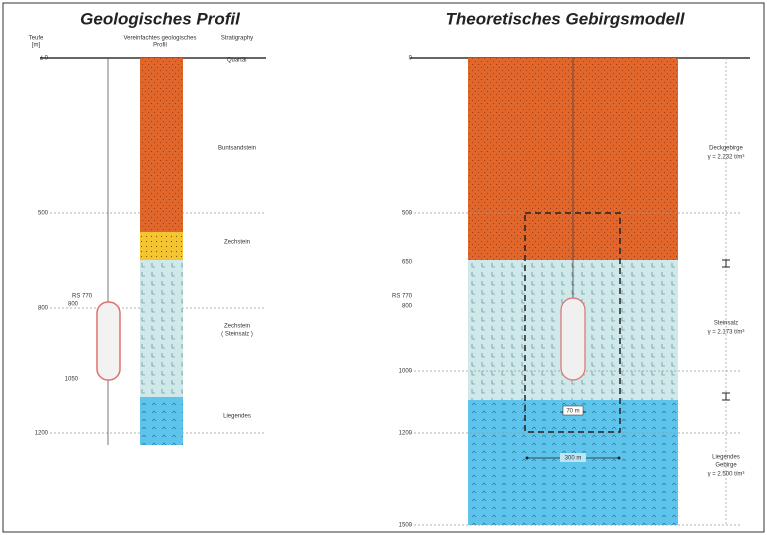  Describe the element at coordinates (160, 46) in the screenshot. I see `header: Profil` at that location.